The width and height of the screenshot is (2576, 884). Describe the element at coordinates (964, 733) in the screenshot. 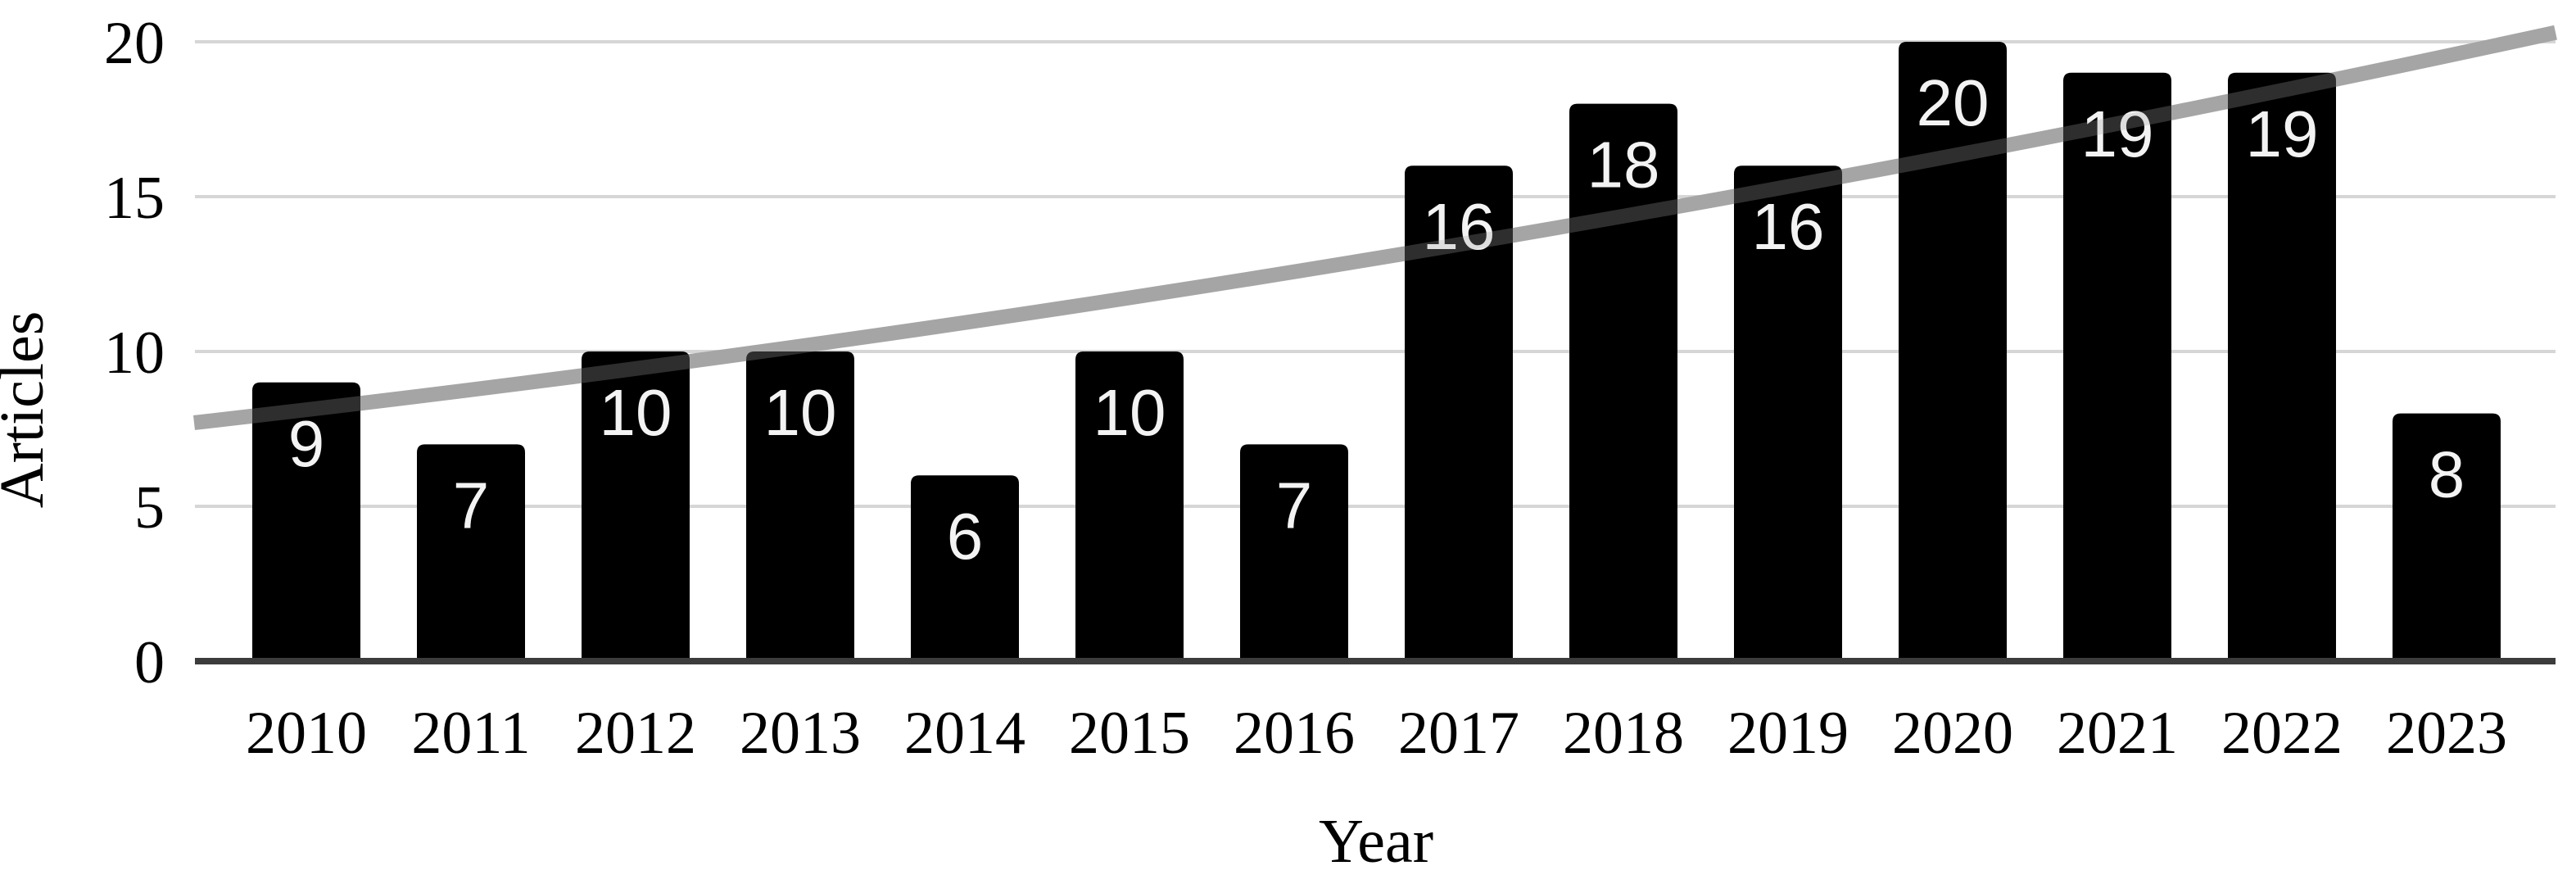

I see `x-tick-label-2014: 2014` at that location.